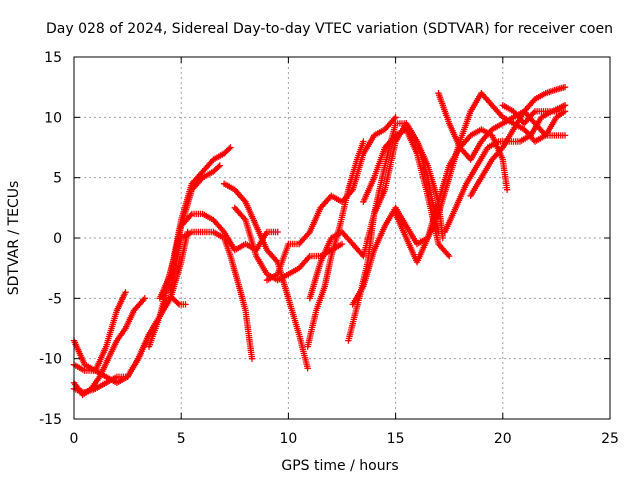 The width and height of the screenshot is (640, 480). I want to click on y-tick-label: -5, so click(55, 299).